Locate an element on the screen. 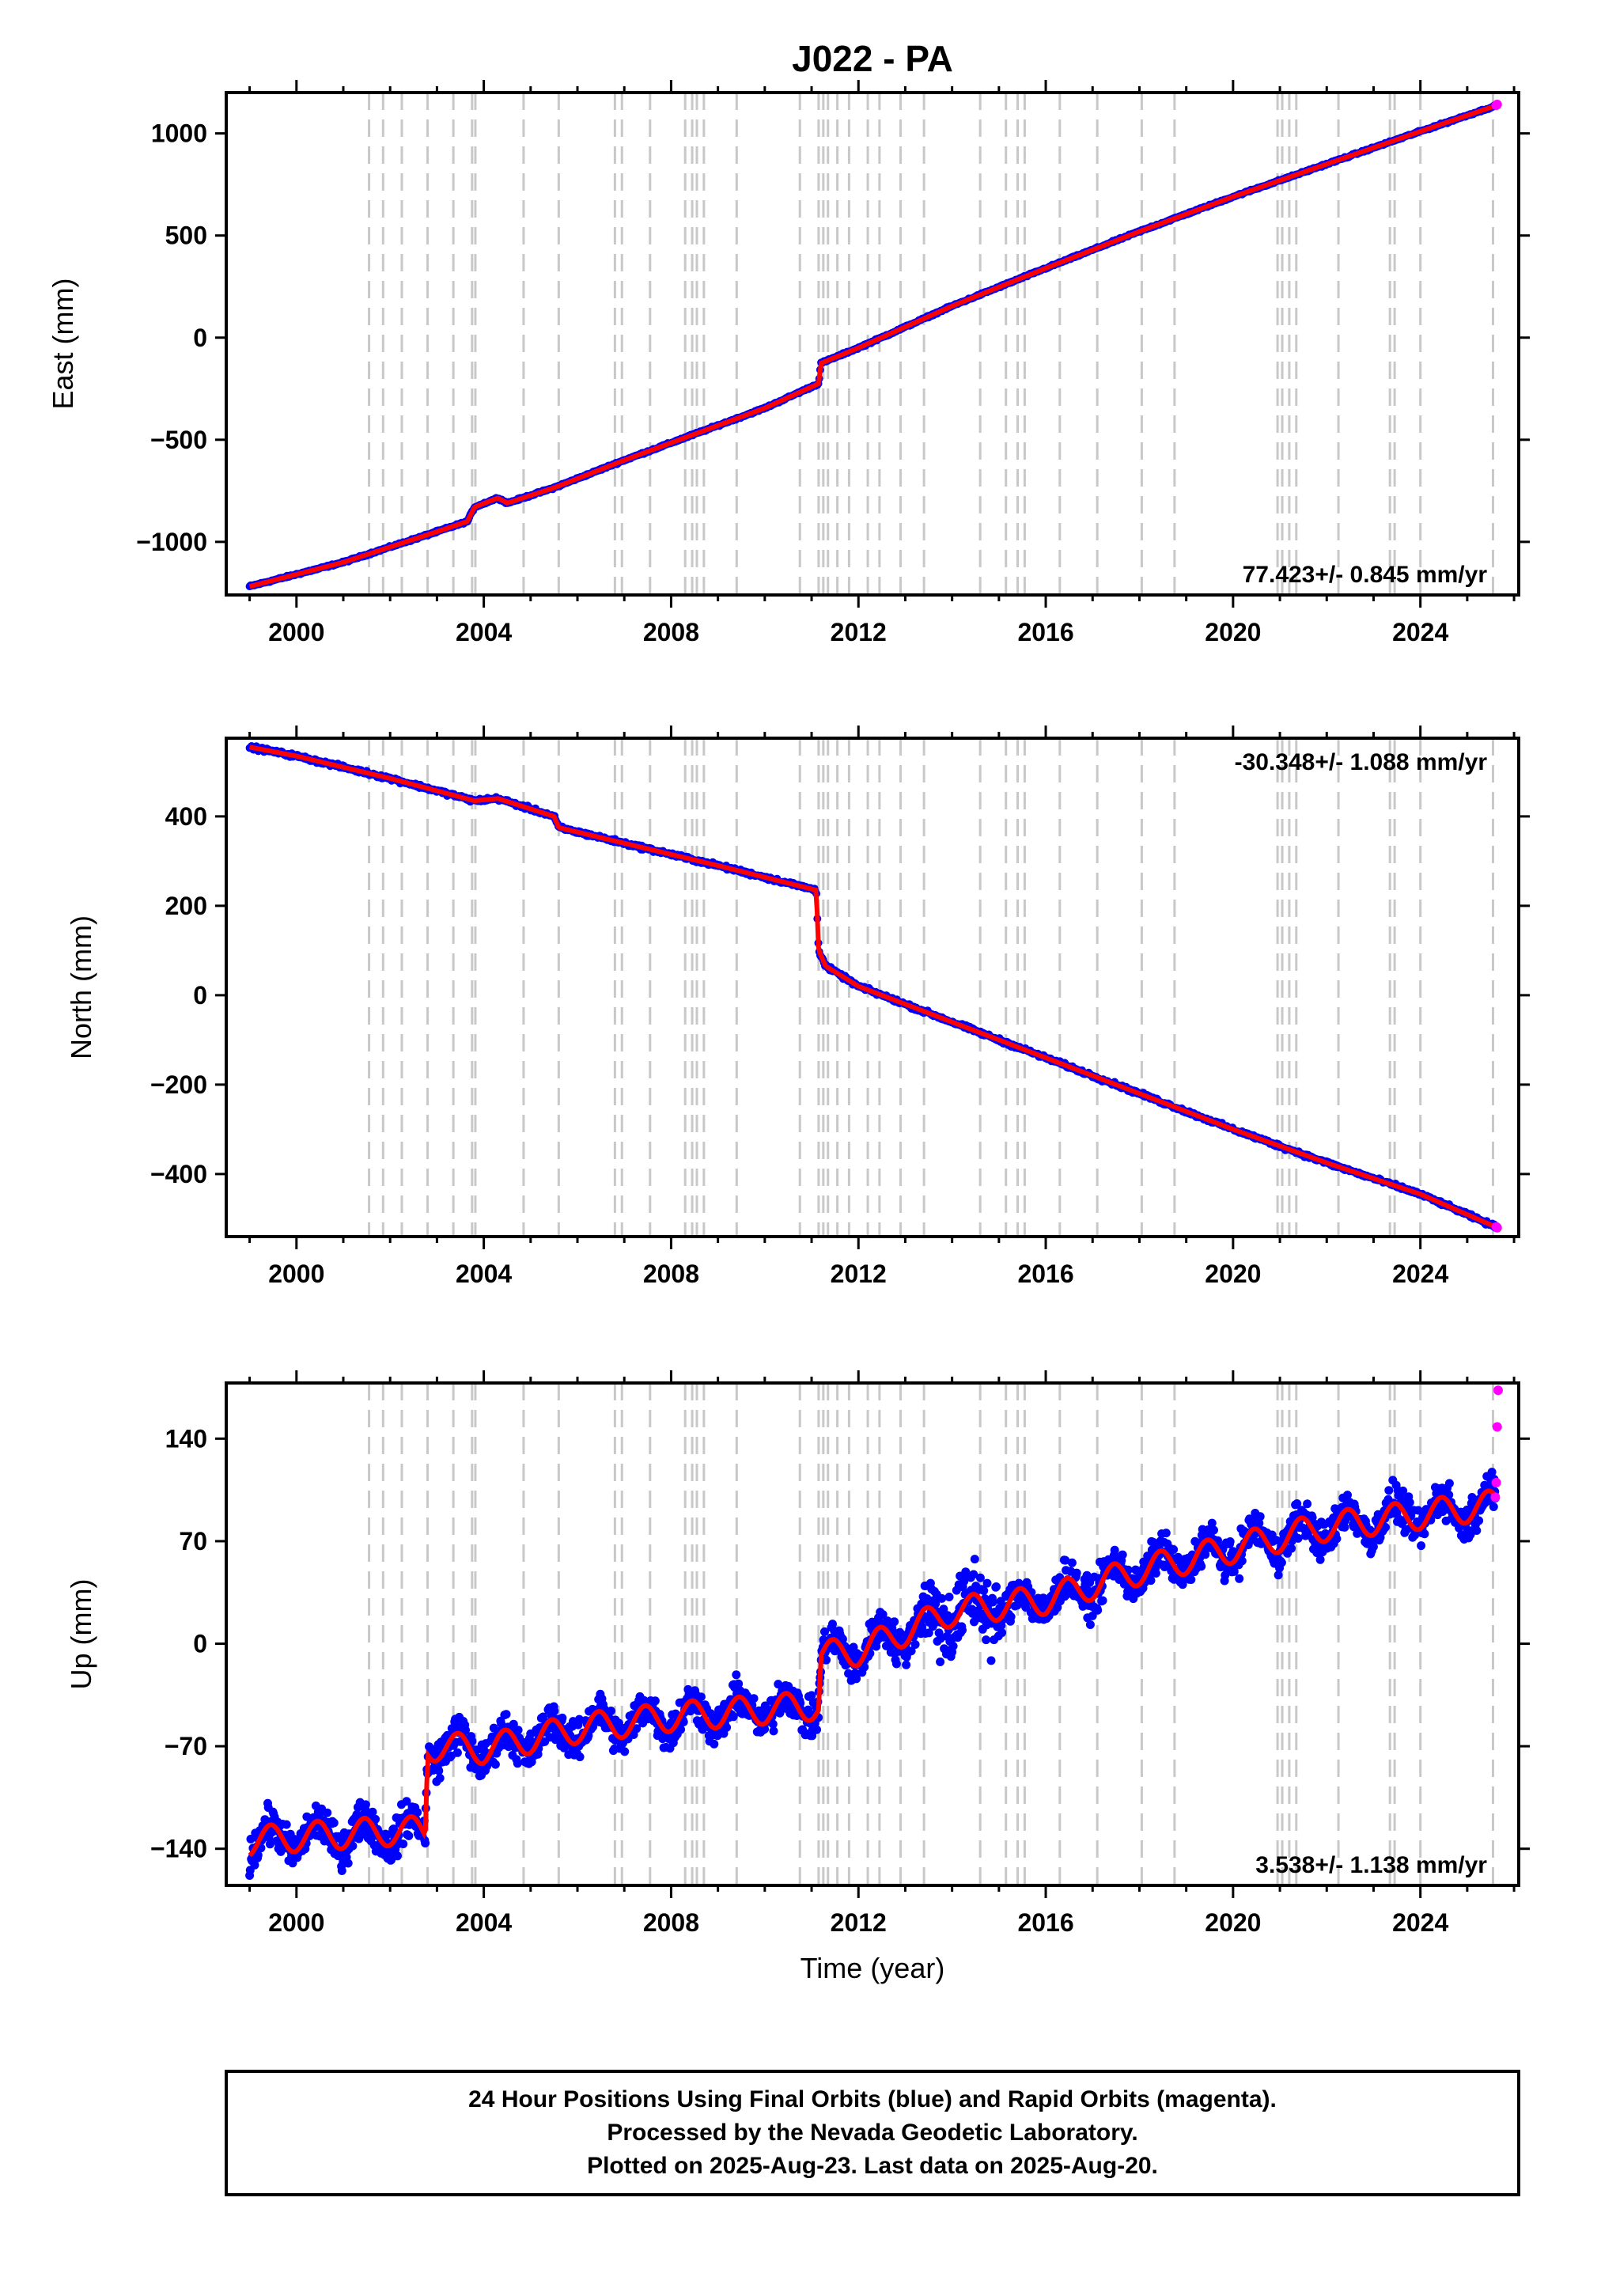  east-ylabel: East (mm) is located at coordinates (63, 344).